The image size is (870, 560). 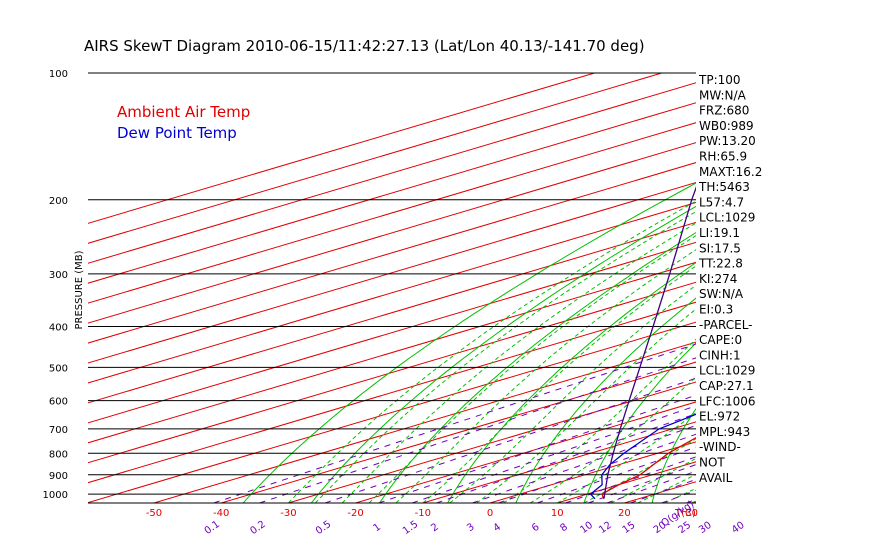 What do you see at coordinates (55, 285) in the screenshot?
I see `pressure-tick-labels: 100 200 300 400 500 600 700 800 900 1000` at bounding box center [55, 285].